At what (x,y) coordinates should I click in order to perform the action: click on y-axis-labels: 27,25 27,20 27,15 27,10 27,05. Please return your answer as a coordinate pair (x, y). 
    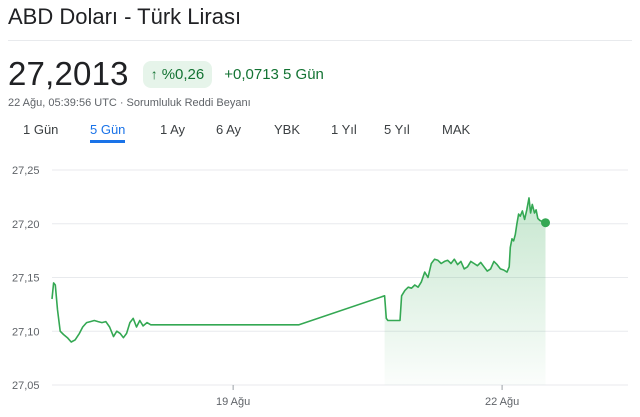
    Looking at the image, I should click on (26, 278).